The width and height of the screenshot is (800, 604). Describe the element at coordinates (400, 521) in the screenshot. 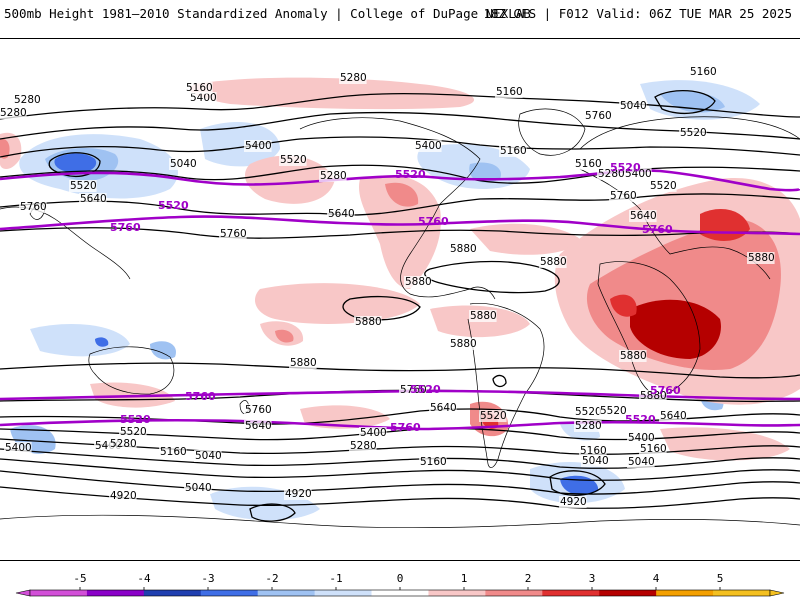

I see `coastline-antarctica` at that location.